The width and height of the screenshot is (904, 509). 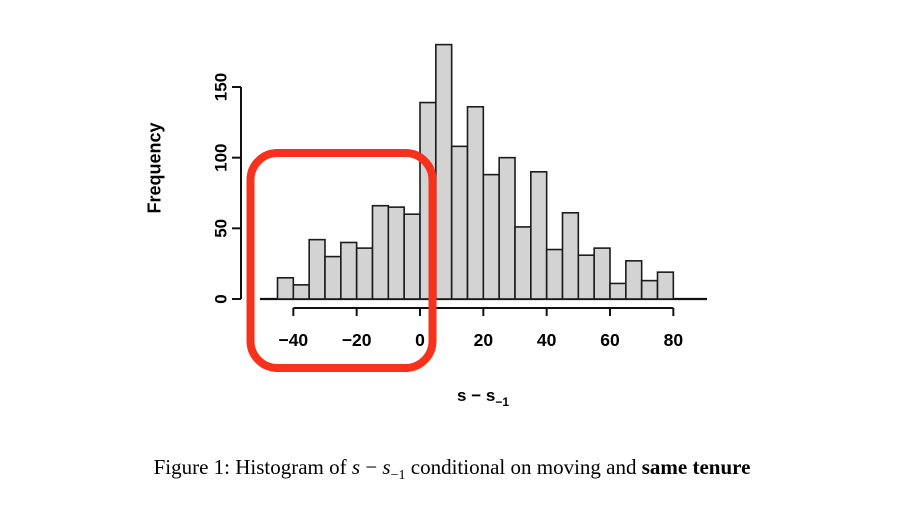 What do you see at coordinates (610, 340) in the screenshot?
I see `x-tick-label: 60` at bounding box center [610, 340].